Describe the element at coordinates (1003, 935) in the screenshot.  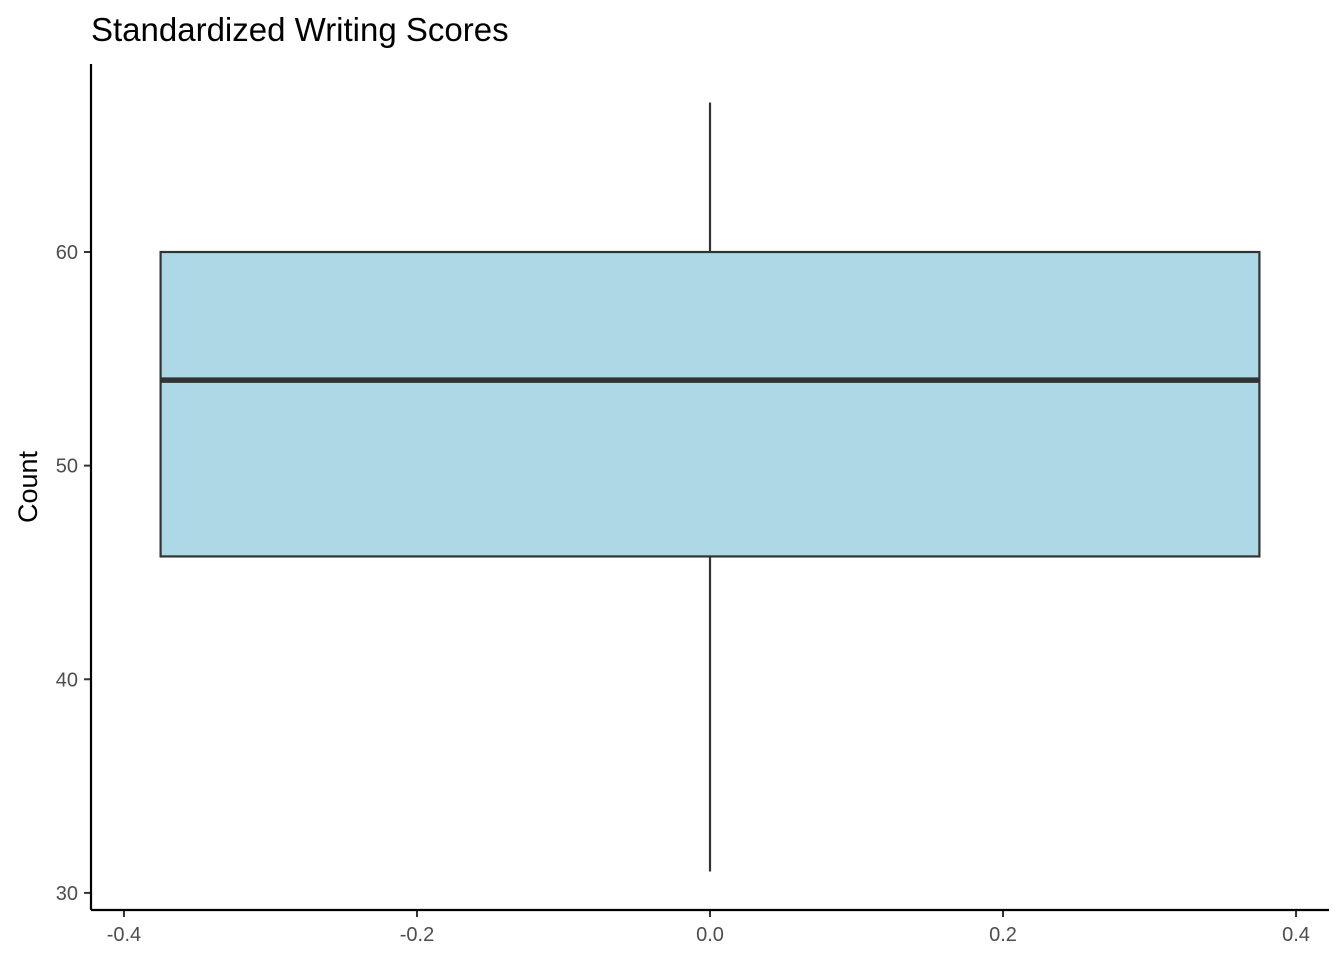
I see `x-tick-label: 0.2` at that location.